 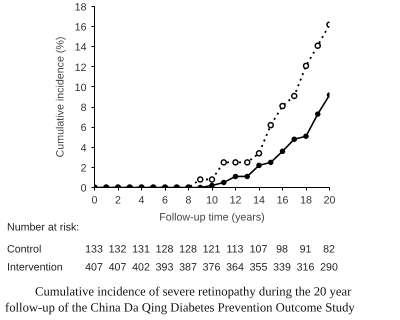 What do you see at coordinates (80, 8) in the screenshot?
I see `y-tick-label: 18` at bounding box center [80, 8].